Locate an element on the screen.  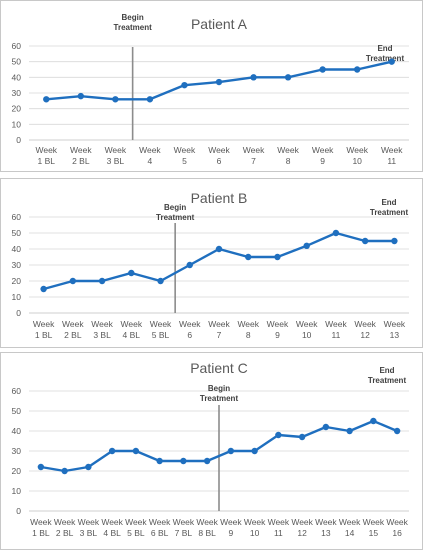
chart-title: Patient A is located at coordinates (219, 24).